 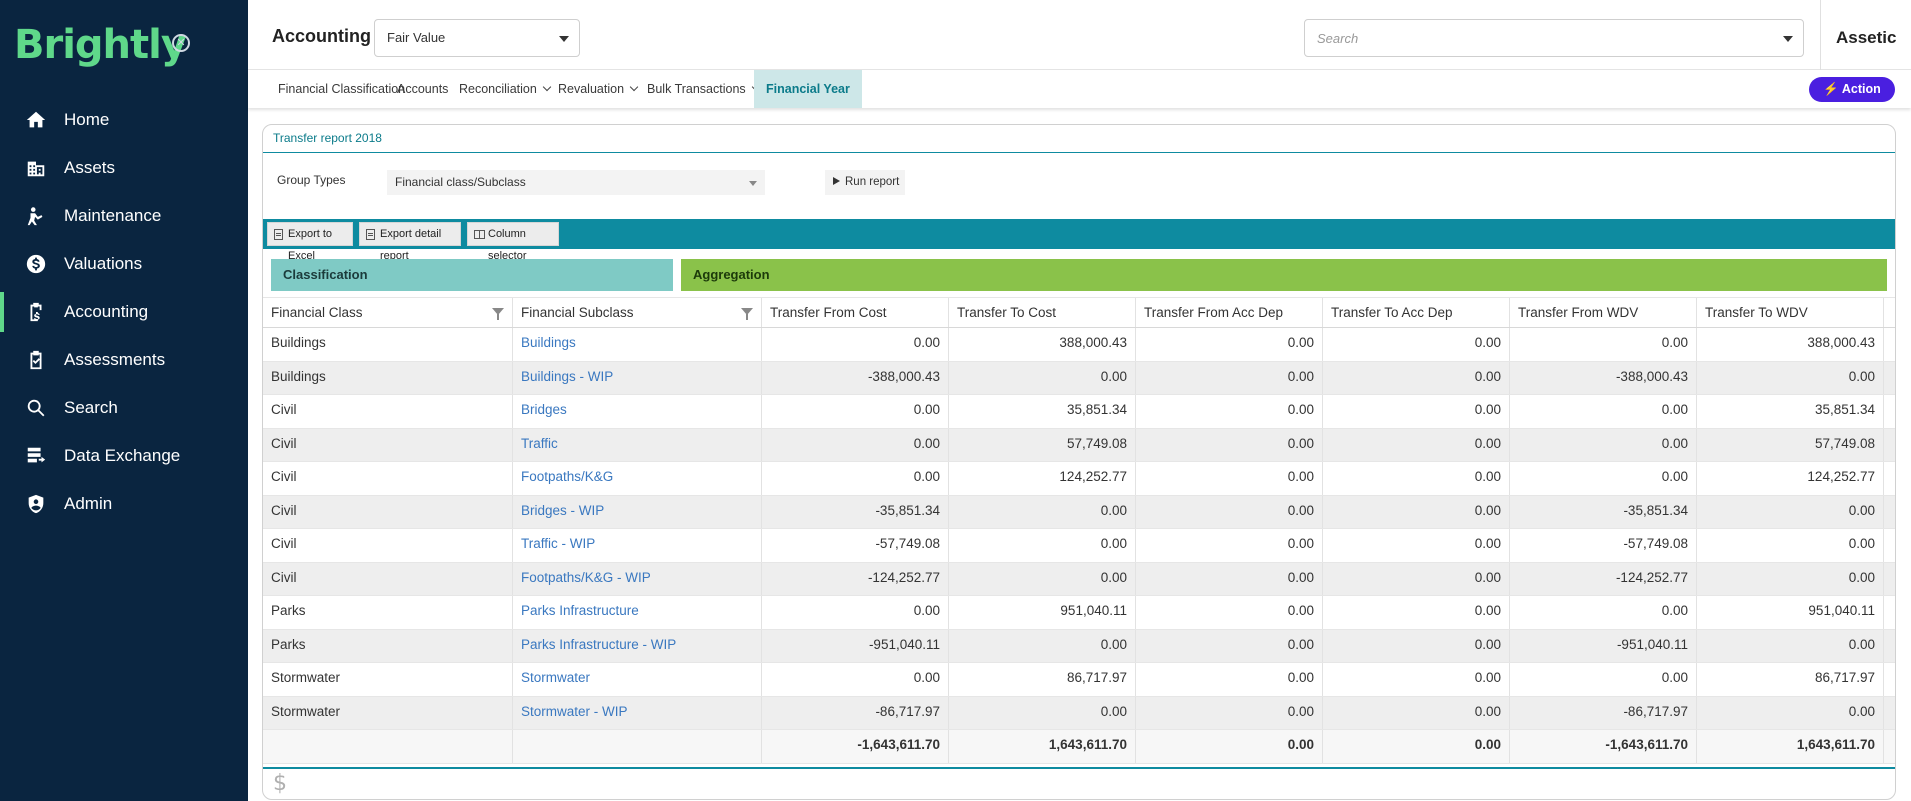 I want to click on subclass-link: Parks Infrastructure - WIP, so click(x=637, y=645).